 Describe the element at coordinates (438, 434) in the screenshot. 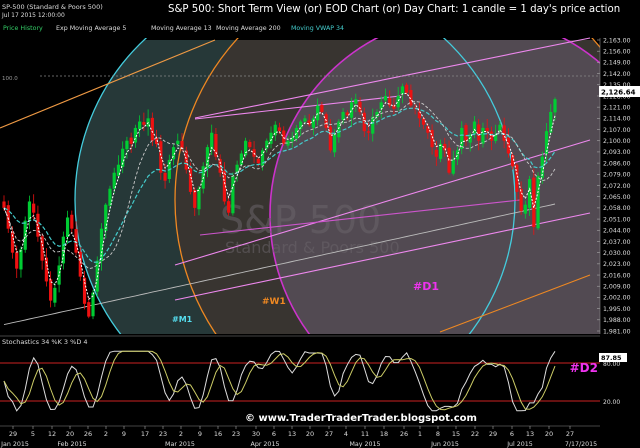

I see `x-day-label: 8` at that location.